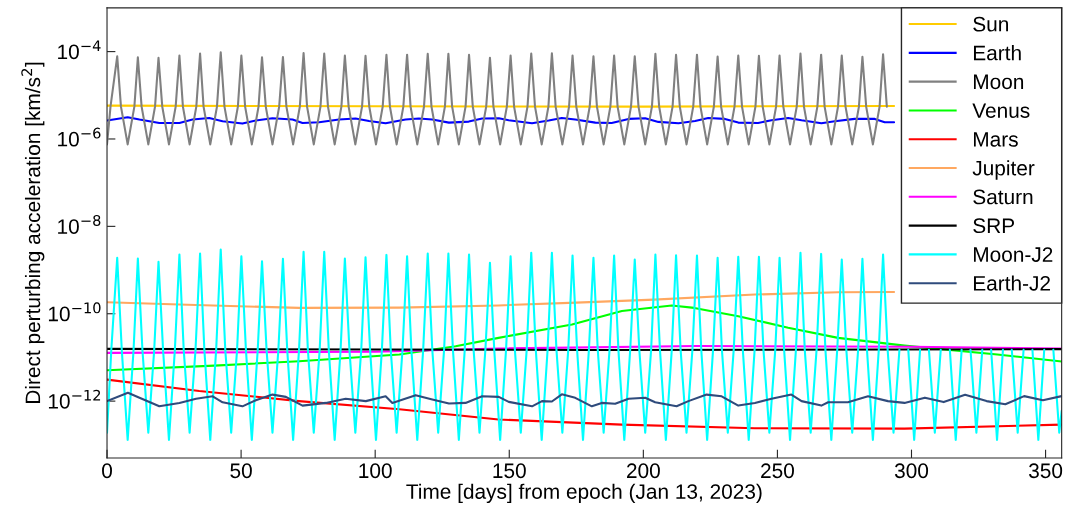 The image size is (1067, 527). What do you see at coordinates (107, 471) in the screenshot?
I see `x-tick-label: 0` at bounding box center [107, 471].